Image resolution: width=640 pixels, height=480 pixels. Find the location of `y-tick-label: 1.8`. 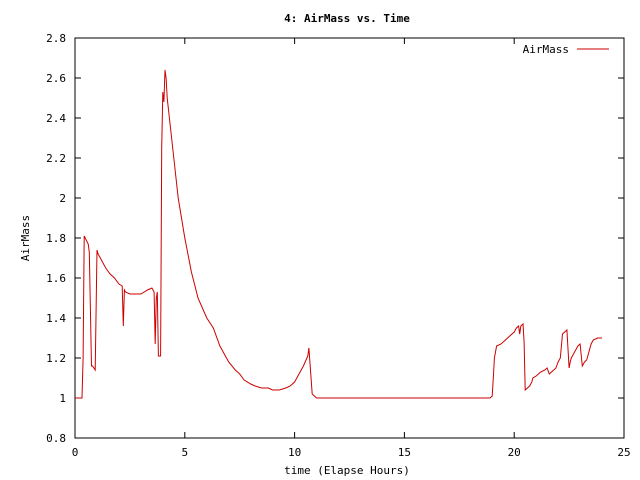

y-tick-label: 1.8 is located at coordinates (56, 238).